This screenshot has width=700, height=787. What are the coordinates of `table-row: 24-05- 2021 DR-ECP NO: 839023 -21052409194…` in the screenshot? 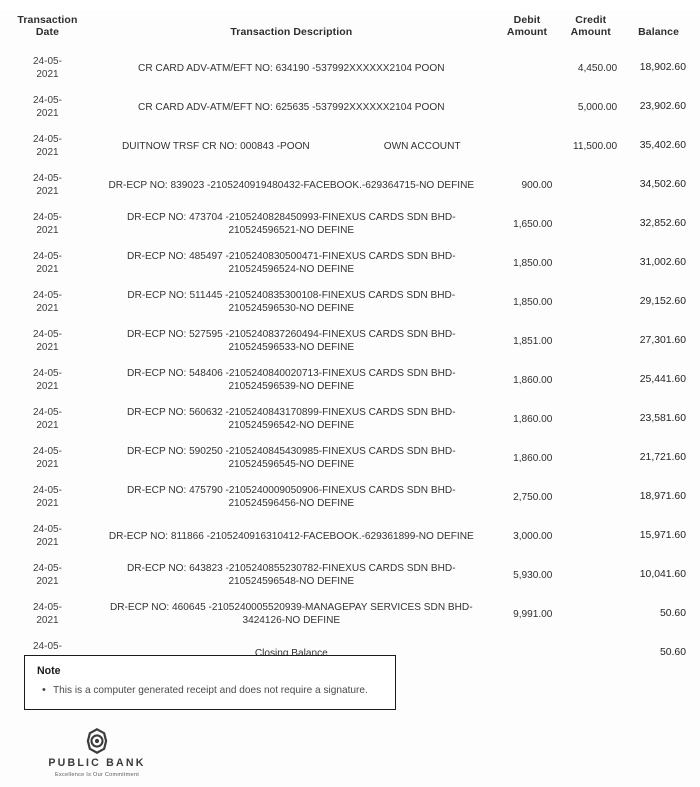 It's located at (351, 185).